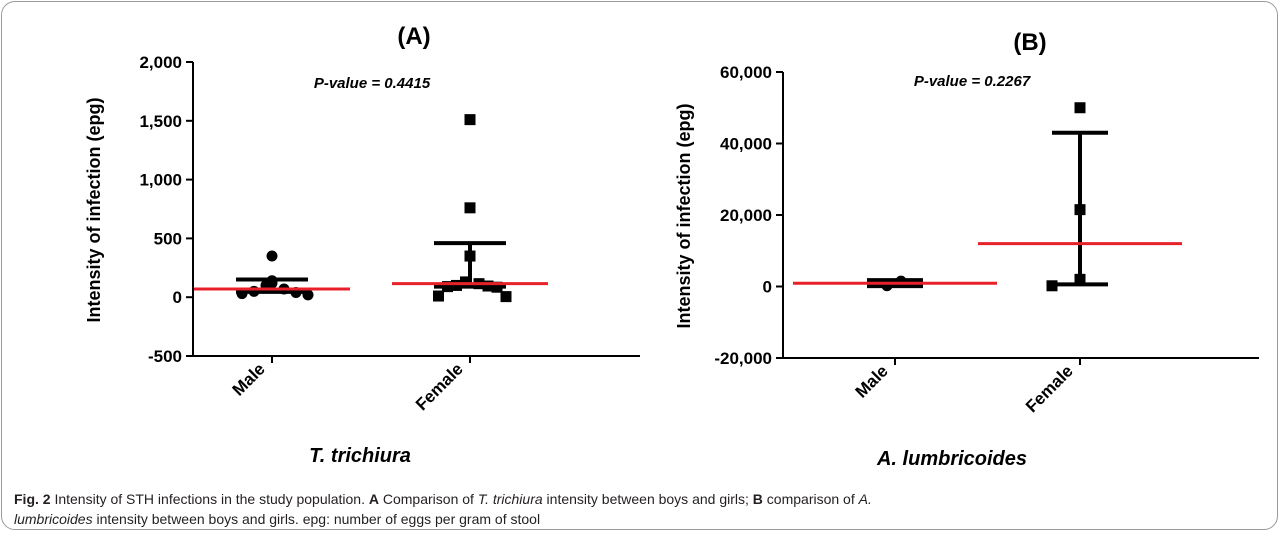  I want to click on caption-text-2: Comparison of, so click(428, 499).